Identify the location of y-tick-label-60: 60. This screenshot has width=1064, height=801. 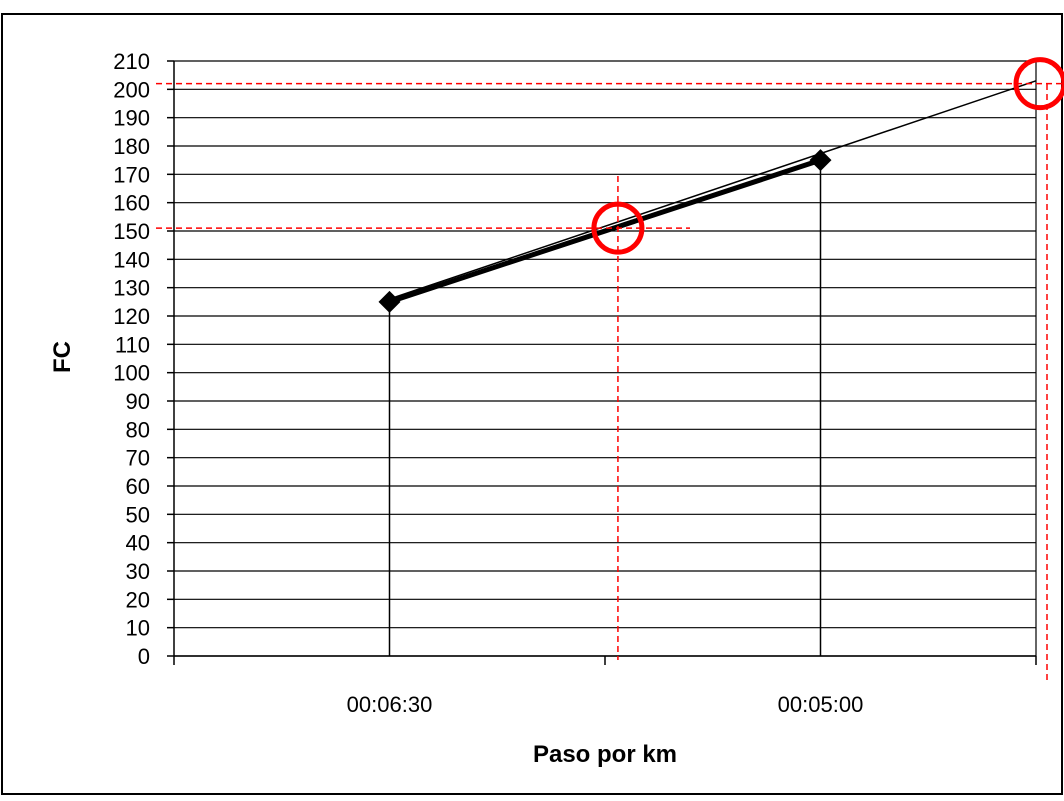
(138, 486).